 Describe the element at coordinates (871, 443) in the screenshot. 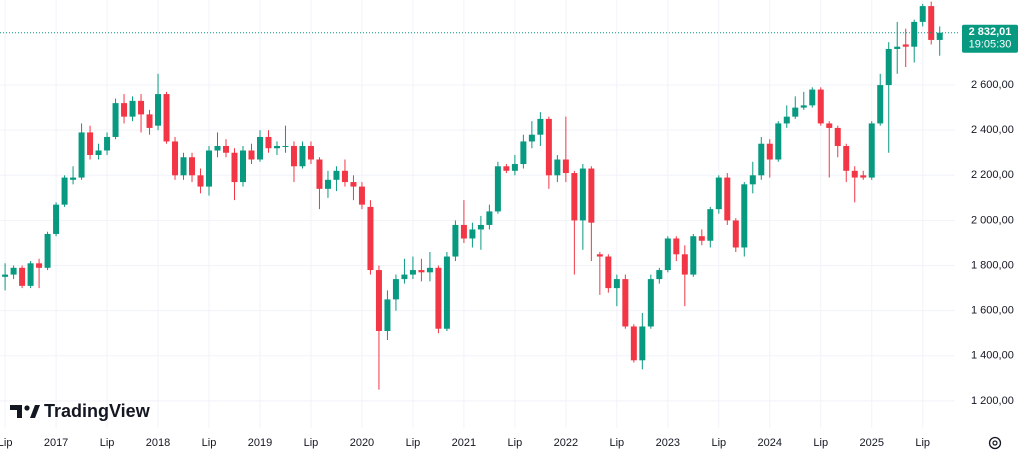

I see `x-tick-label: 2025` at that location.